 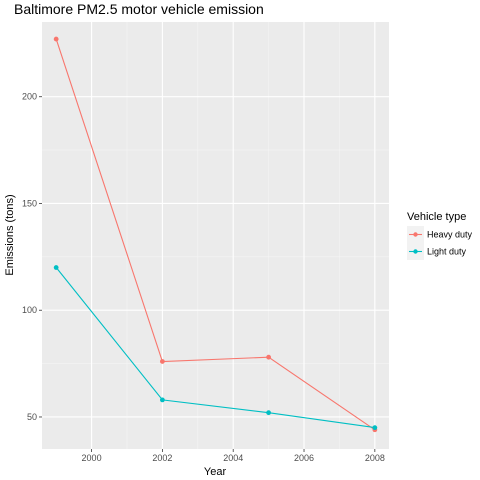 What do you see at coordinates (162, 458) in the screenshot?
I see `x-tick-label: 2002` at bounding box center [162, 458].